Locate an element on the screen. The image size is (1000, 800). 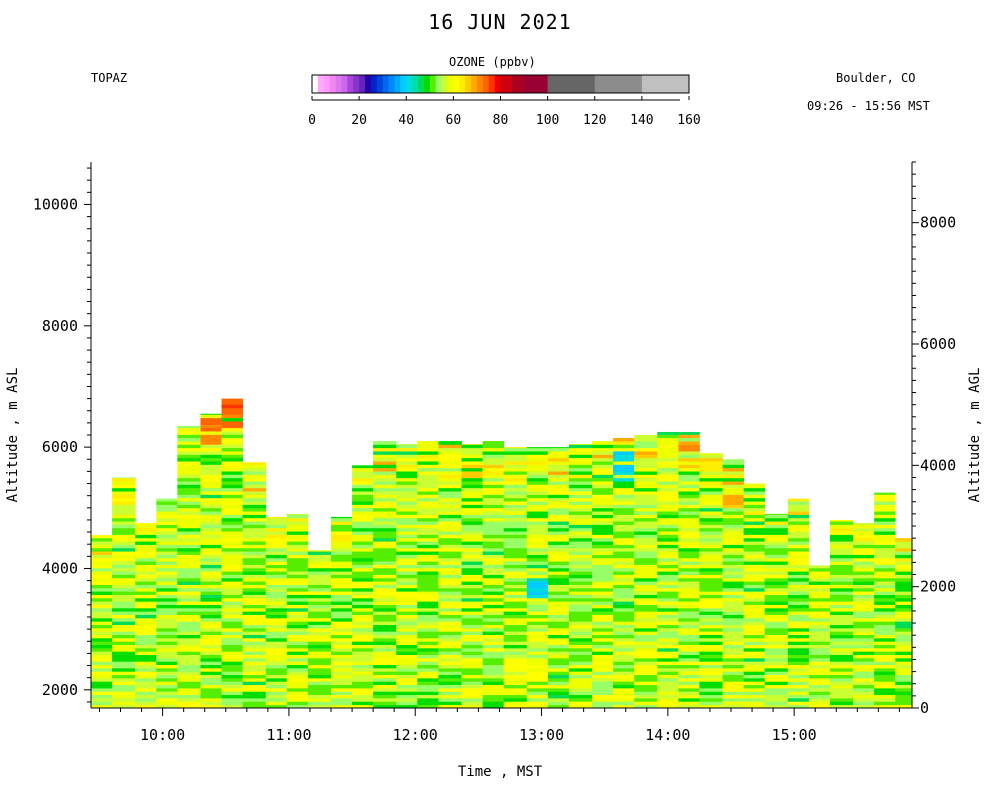
colorbar-tick-label: 160 is located at coordinates (688, 120).